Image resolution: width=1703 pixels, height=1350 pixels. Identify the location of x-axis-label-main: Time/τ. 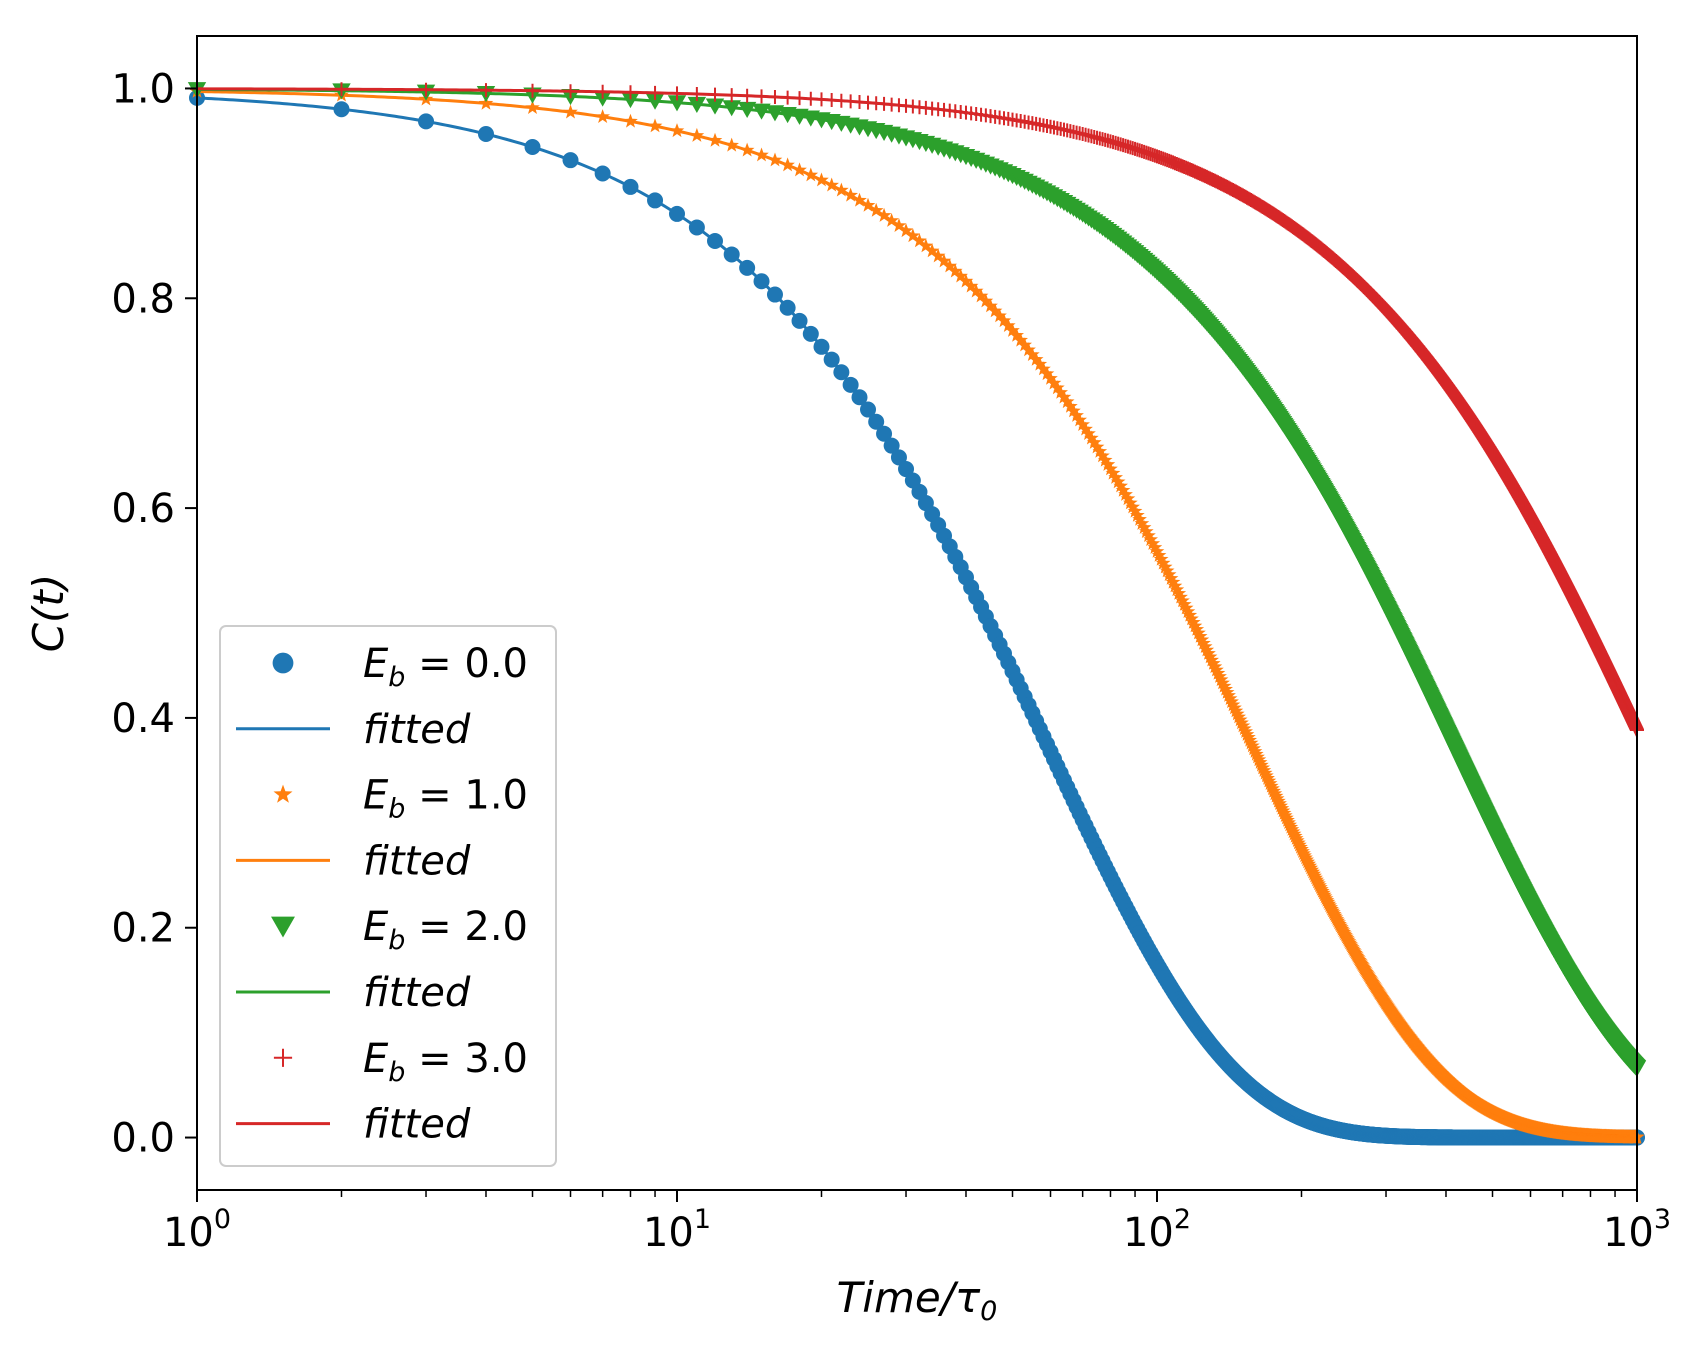
(909, 1297).